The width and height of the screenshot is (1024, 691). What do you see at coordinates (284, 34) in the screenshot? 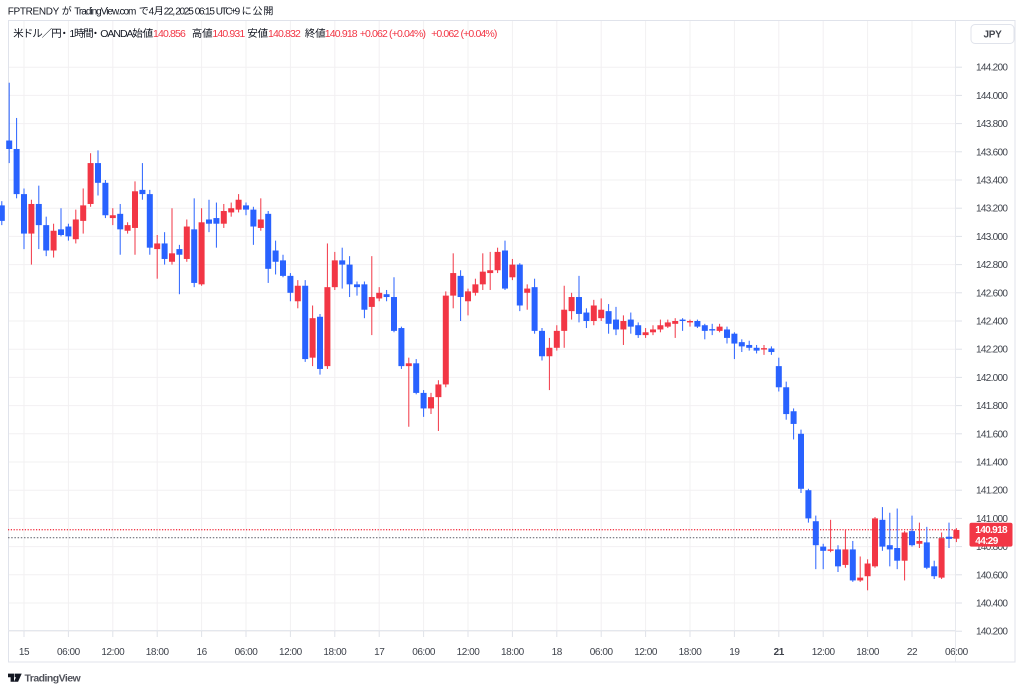
I see `svg-text: 140.832` at bounding box center [284, 34].